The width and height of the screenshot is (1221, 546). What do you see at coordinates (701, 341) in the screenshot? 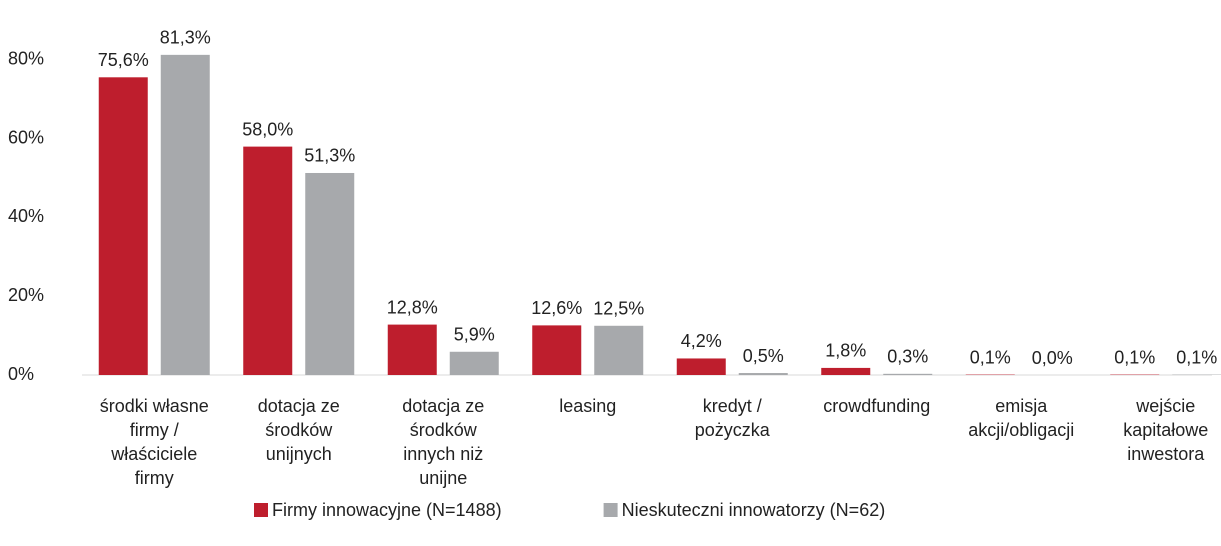
I see `value-label: 4,2%` at bounding box center [701, 341].